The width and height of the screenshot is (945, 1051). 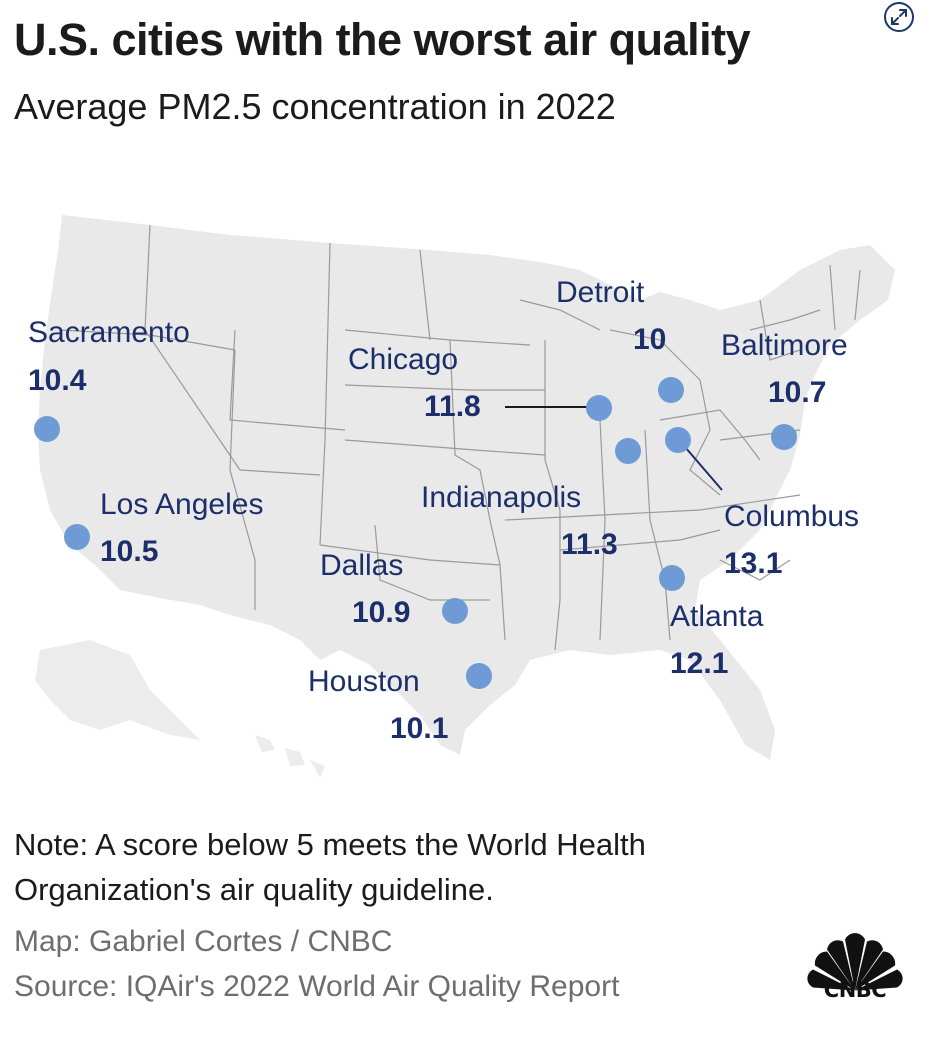 What do you see at coordinates (784, 437) in the screenshot?
I see `dot-baltimore` at bounding box center [784, 437].